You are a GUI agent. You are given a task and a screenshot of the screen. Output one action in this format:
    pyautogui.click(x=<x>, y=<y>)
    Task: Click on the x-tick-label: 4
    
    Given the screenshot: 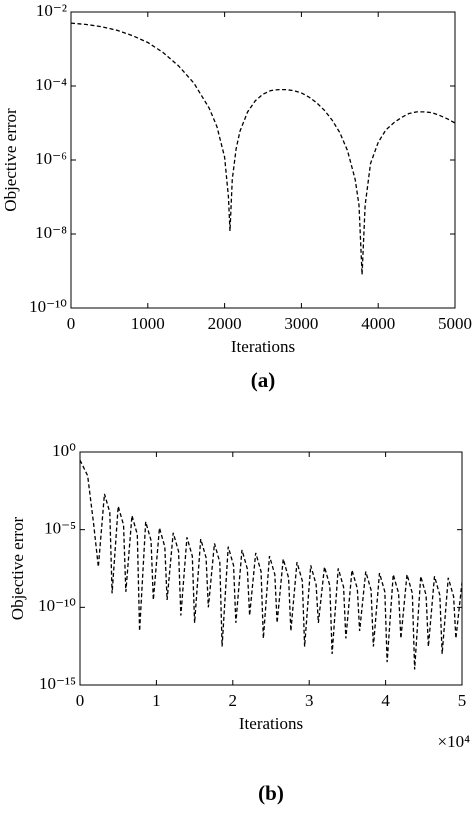 What is the action you would take?
    pyautogui.click(x=385, y=700)
    